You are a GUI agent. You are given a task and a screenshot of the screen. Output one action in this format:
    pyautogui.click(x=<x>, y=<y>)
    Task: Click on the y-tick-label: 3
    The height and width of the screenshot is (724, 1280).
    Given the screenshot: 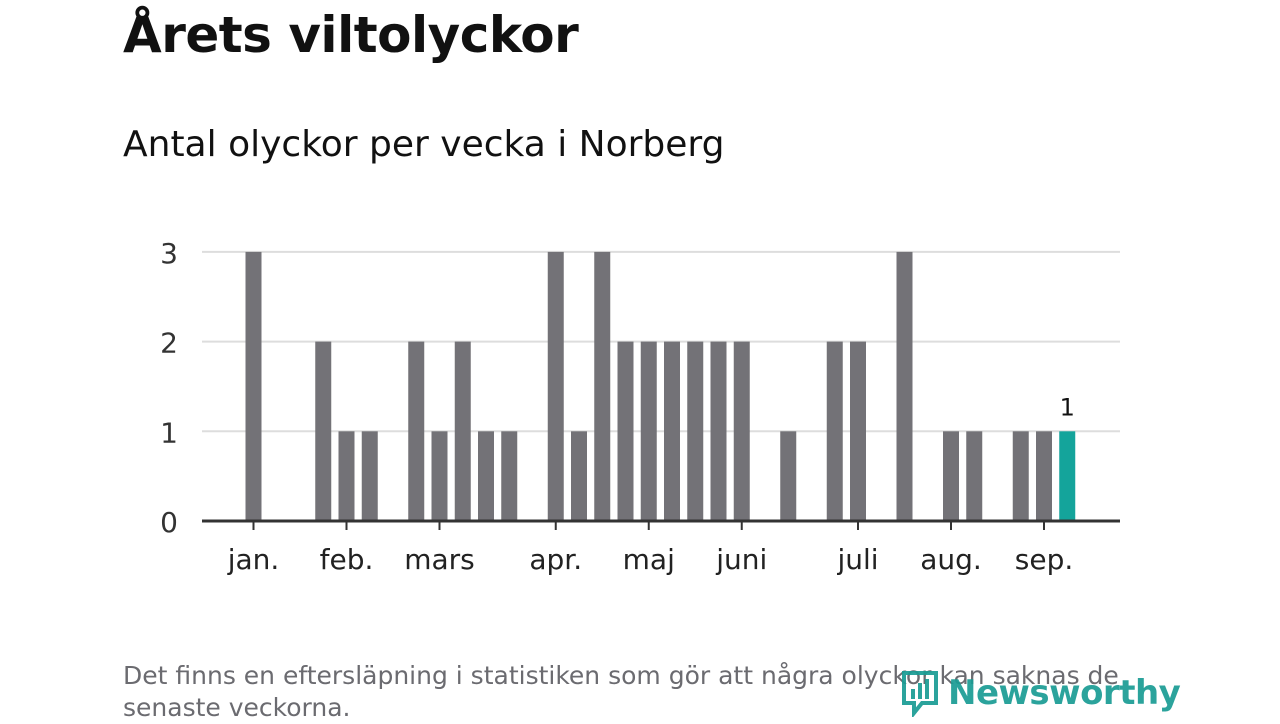 What is the action you would take?
    pyautogui.click(x=169, y=253)
    